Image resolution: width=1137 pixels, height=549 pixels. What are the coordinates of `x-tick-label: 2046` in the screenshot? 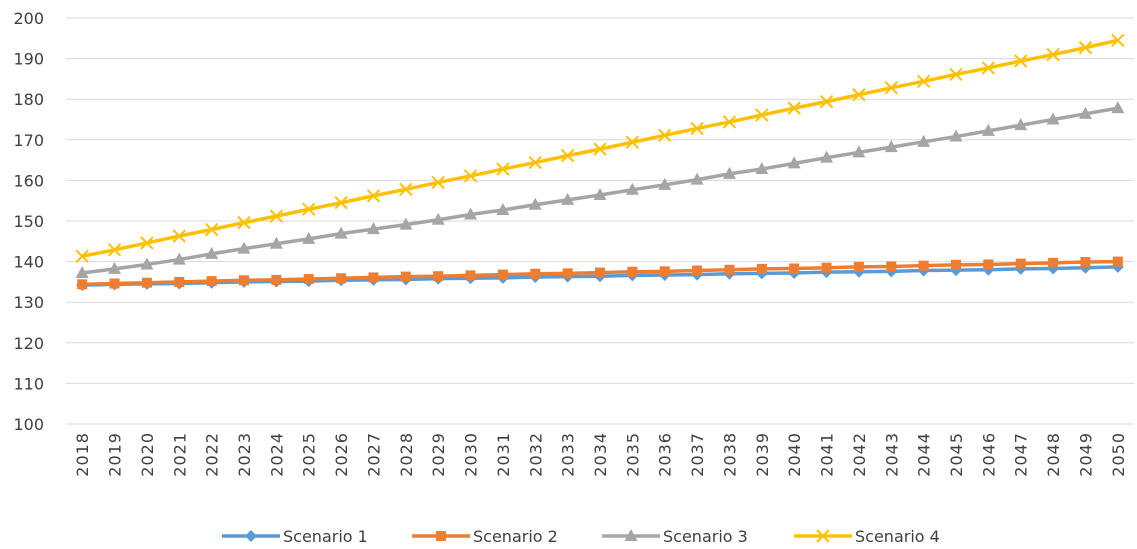 It's located at (988, 454).